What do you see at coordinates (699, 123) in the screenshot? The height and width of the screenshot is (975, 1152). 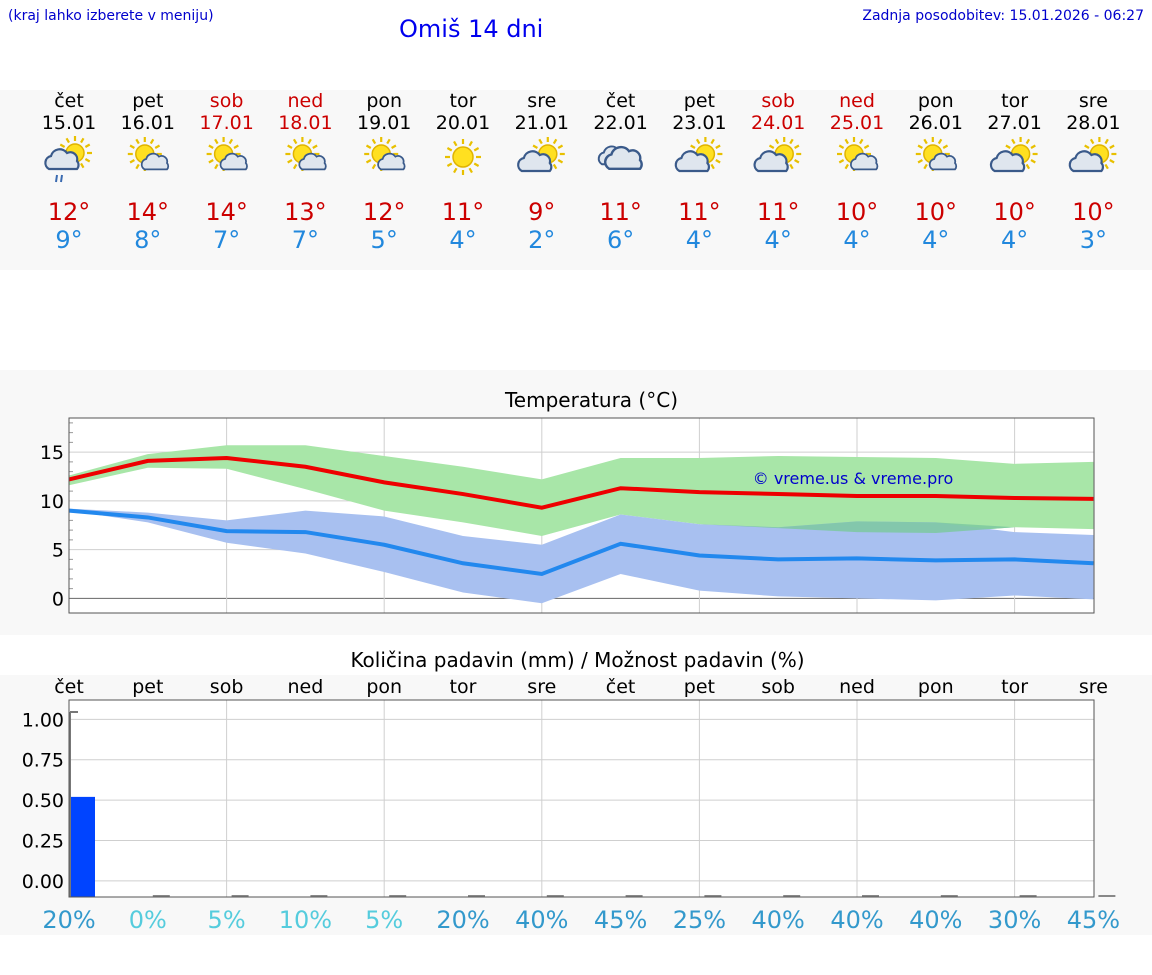 I see `date: 23.01` at bounding box center [699, 123].